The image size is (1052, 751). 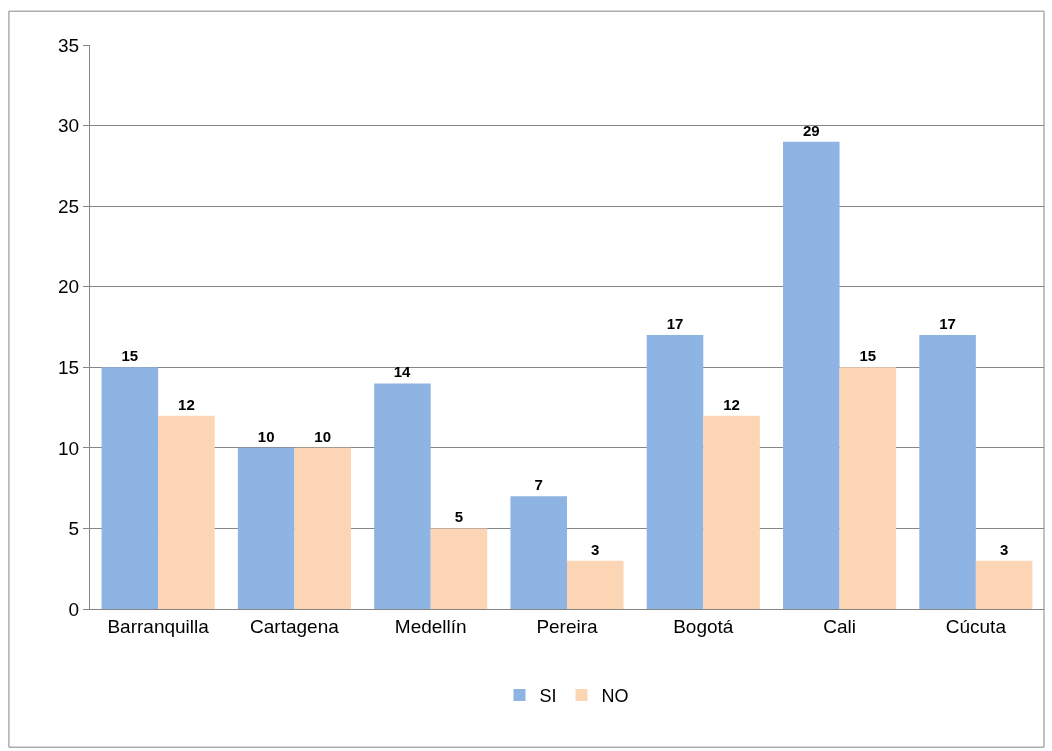 What do you see at coordinates (811, 130) in the screenshot?
I see `data-label: 29` at bounding box center [811, 130].